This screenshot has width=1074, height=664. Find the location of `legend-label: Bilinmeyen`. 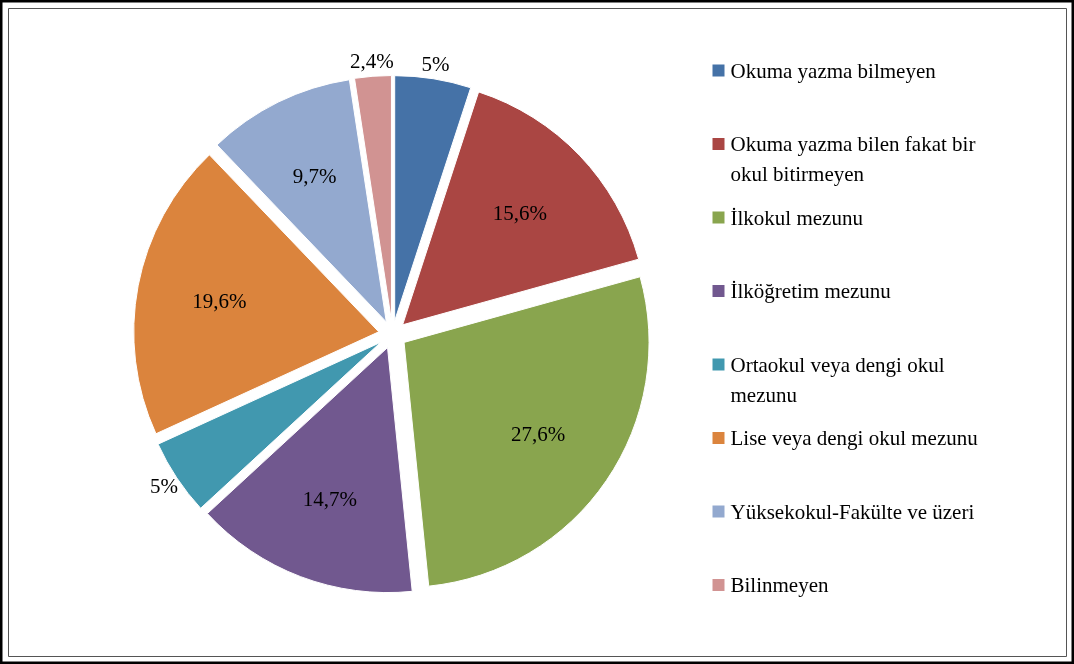

legend-label: Bilinmeyen is located at coordinates (779, 585).